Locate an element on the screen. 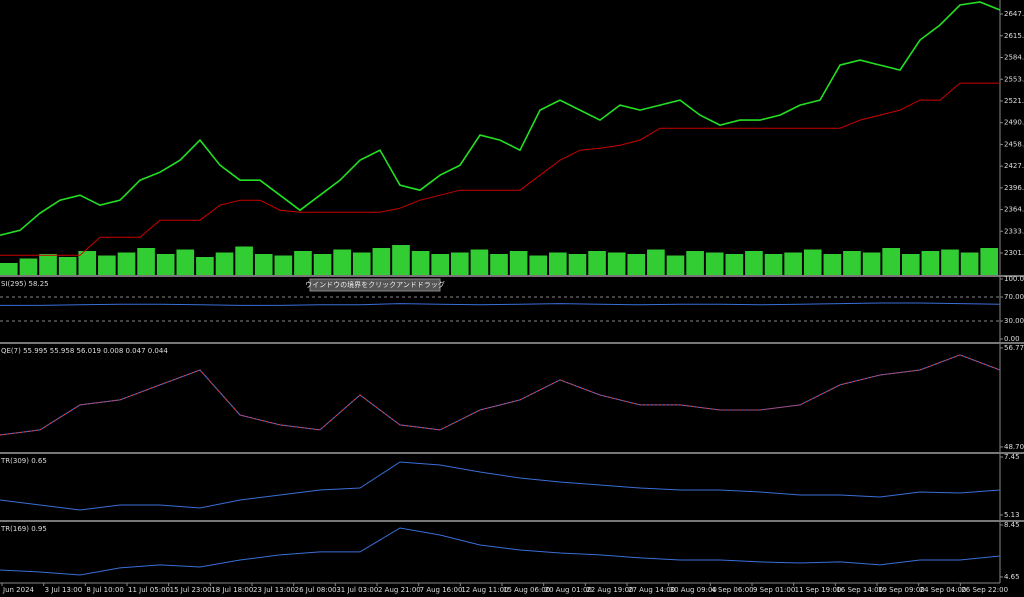  x-tick-label: 19 Sep 09:00 is located at coordinates (901, 590).